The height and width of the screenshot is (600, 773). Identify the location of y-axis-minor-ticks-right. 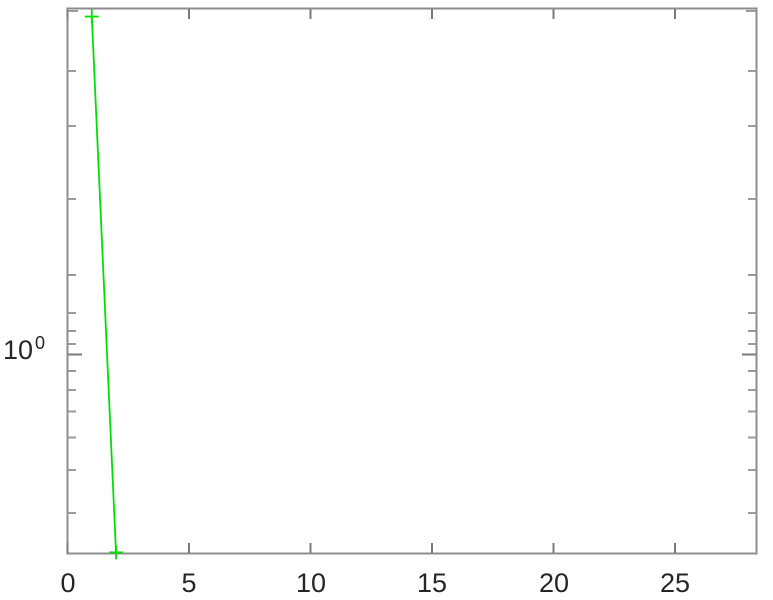
(751, 177).